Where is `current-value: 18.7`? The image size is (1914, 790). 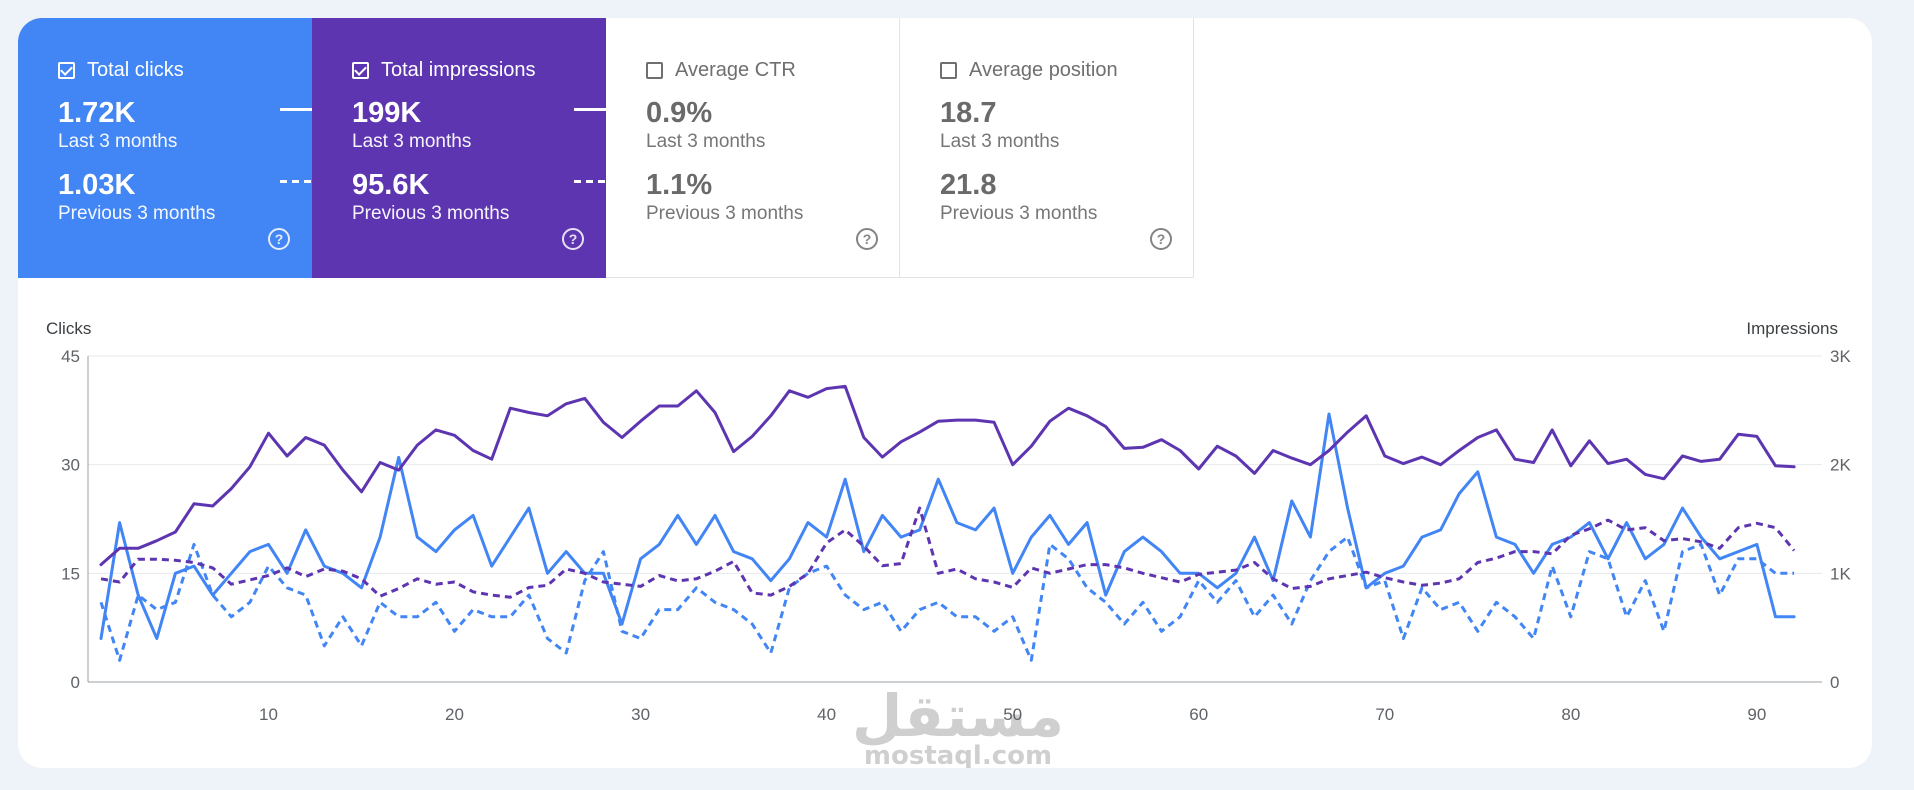 current-value: 18.7 is located at coordinates (968, 113).